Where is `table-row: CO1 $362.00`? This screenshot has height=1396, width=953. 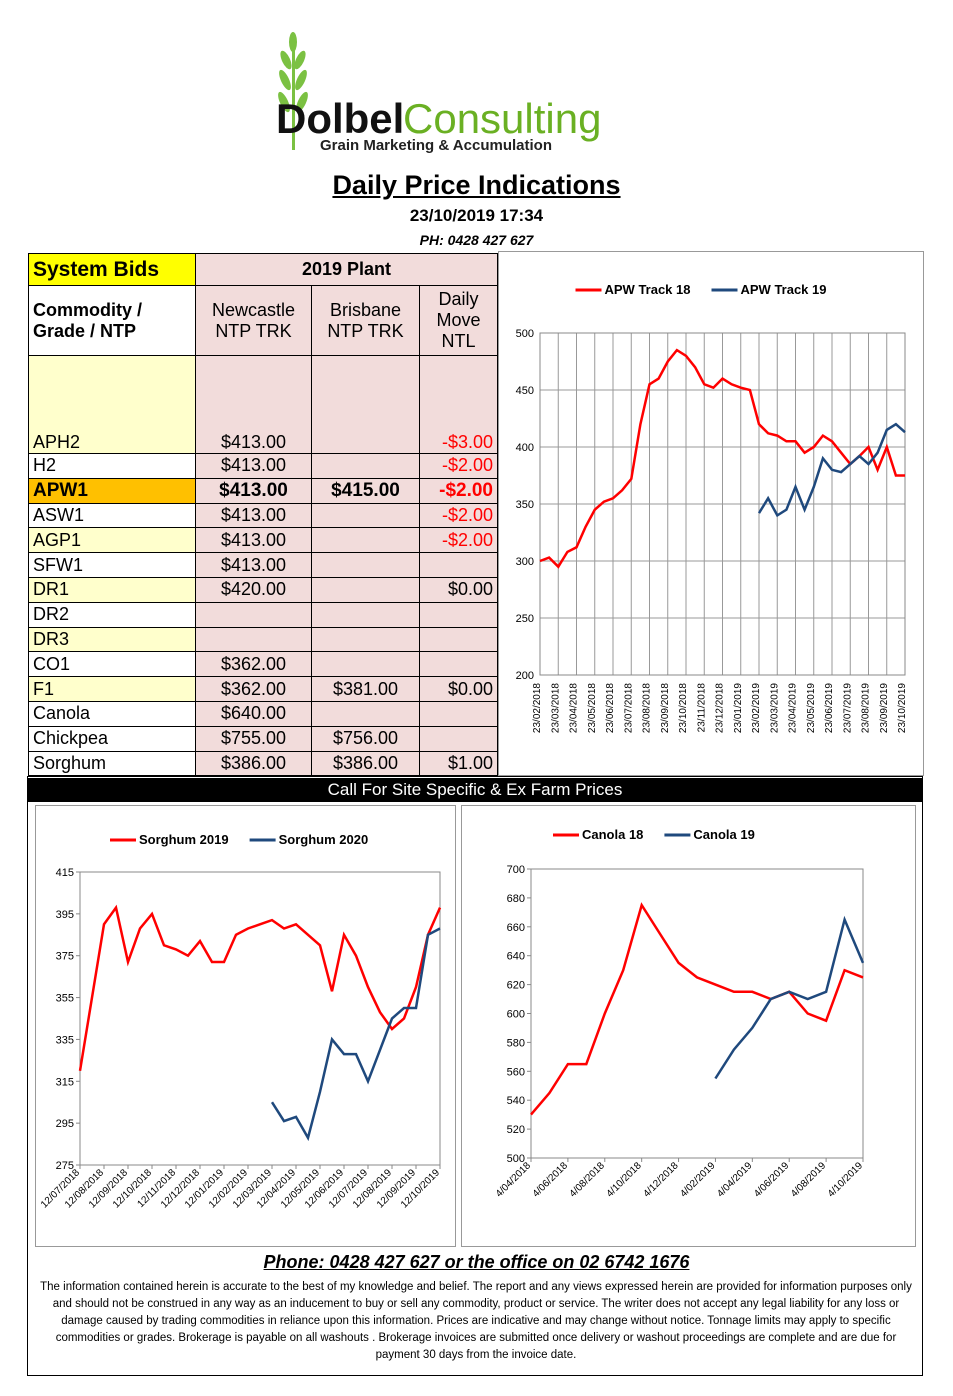
table-row: CO1 $362.00 is located at coordinates (263, 664).